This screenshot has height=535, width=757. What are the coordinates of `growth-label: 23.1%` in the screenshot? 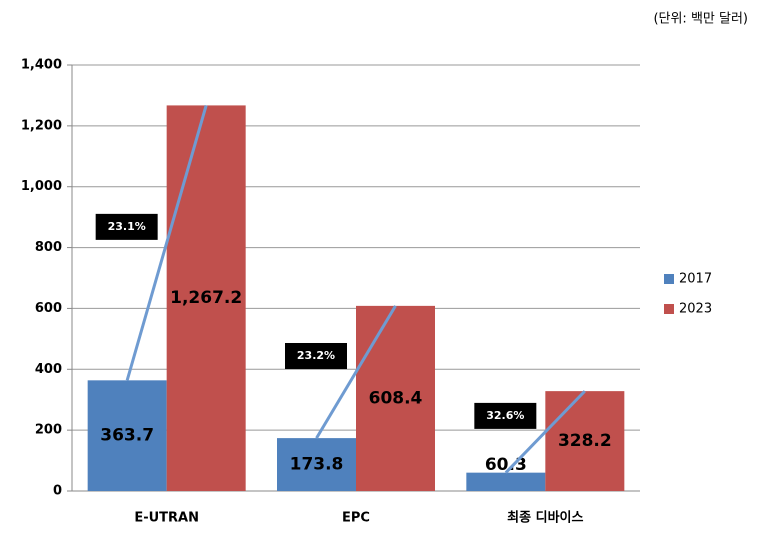 It's located at (127, 226).